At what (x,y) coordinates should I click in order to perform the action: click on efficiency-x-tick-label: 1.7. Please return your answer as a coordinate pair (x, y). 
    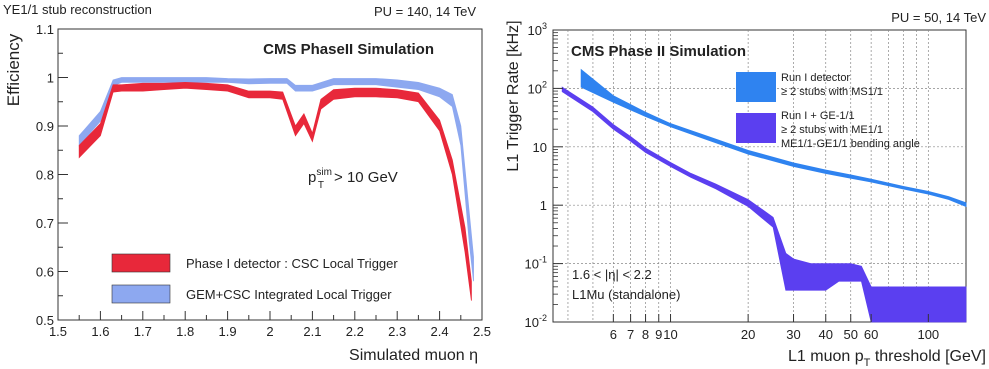
    Looking at the image, I should click on (143, 331).